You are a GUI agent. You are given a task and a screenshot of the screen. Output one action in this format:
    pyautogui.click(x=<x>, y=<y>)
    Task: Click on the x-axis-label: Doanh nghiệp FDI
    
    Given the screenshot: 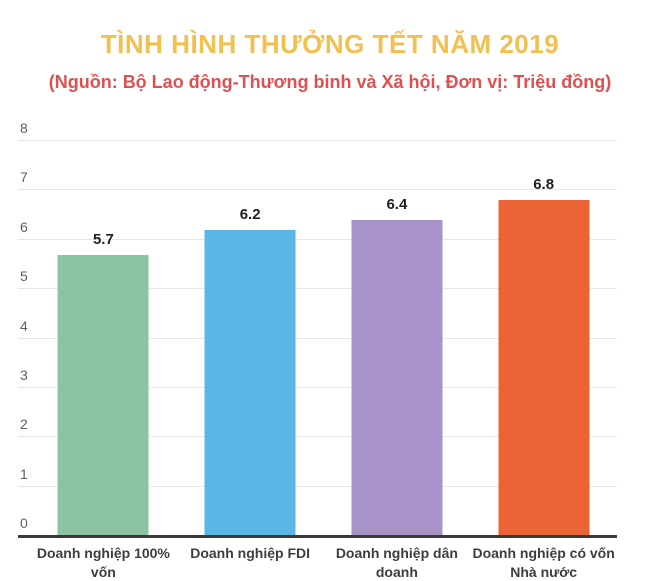 What is the action you would take?
    pyautogui.click(x=250, y=553)
    